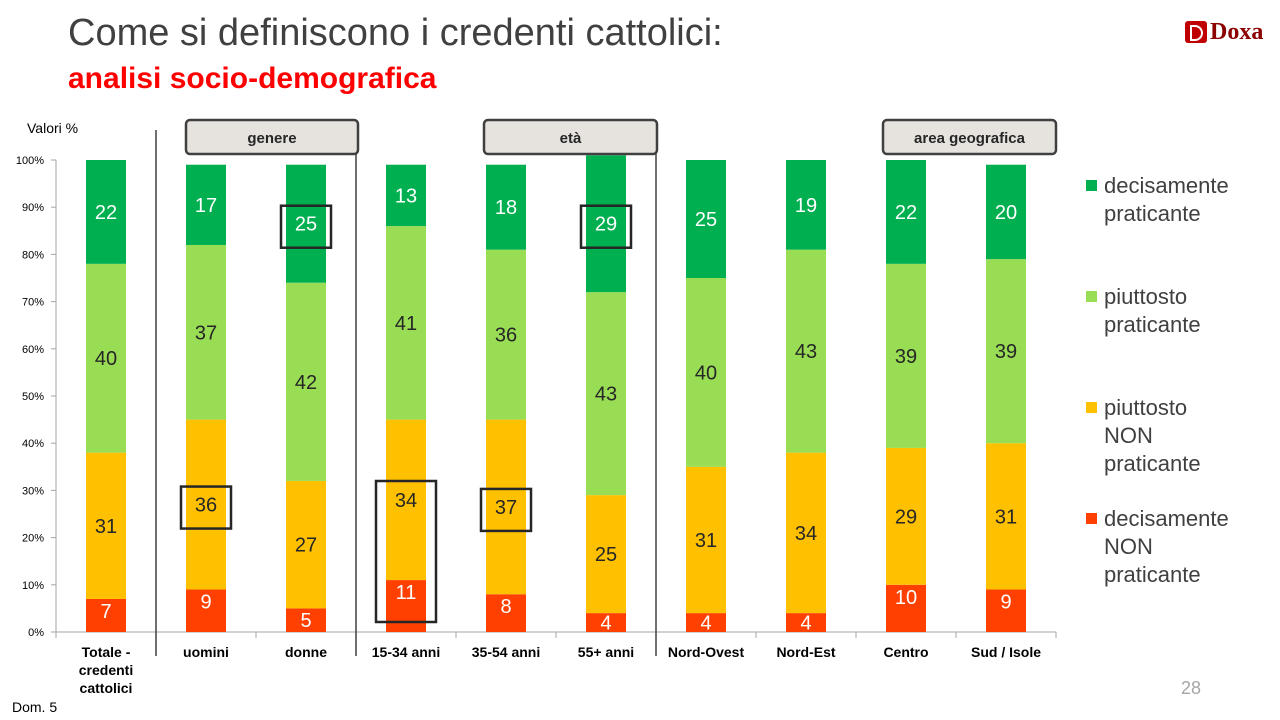 The image size is (1280, 720). I want to click on y-tick-label: 100%, so click(30, 161).